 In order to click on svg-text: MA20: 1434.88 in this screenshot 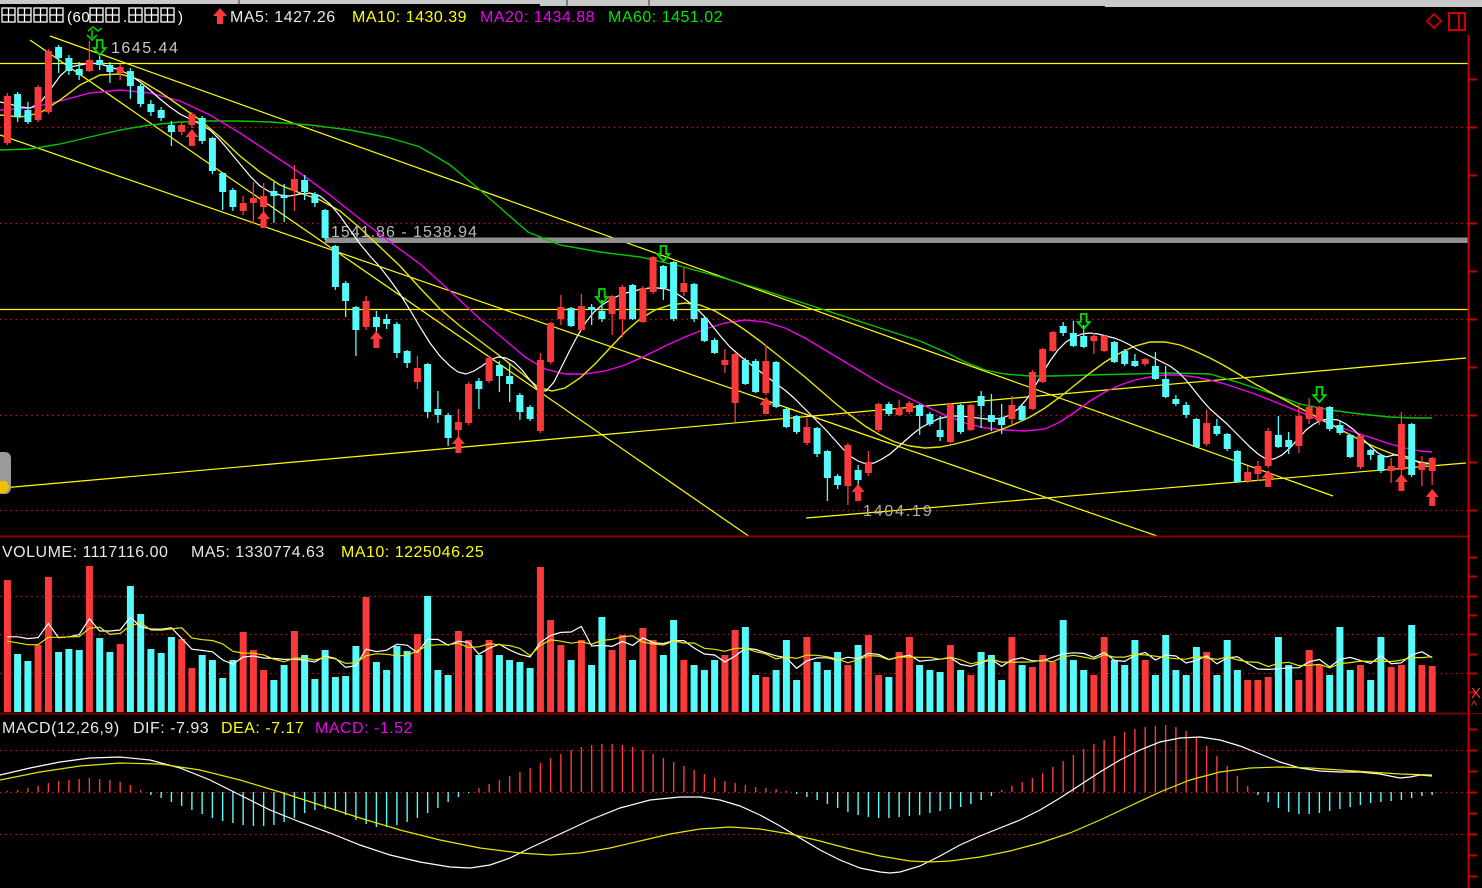, I will do `click(537, 17)`.